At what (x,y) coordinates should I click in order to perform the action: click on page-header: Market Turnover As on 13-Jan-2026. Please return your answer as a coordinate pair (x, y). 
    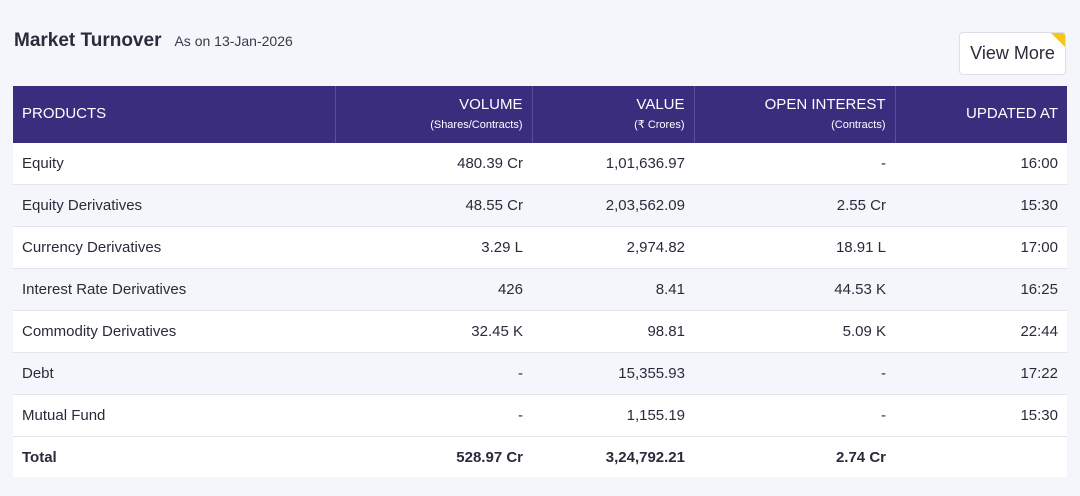
    Looking at the image, I should click on (153, 41).